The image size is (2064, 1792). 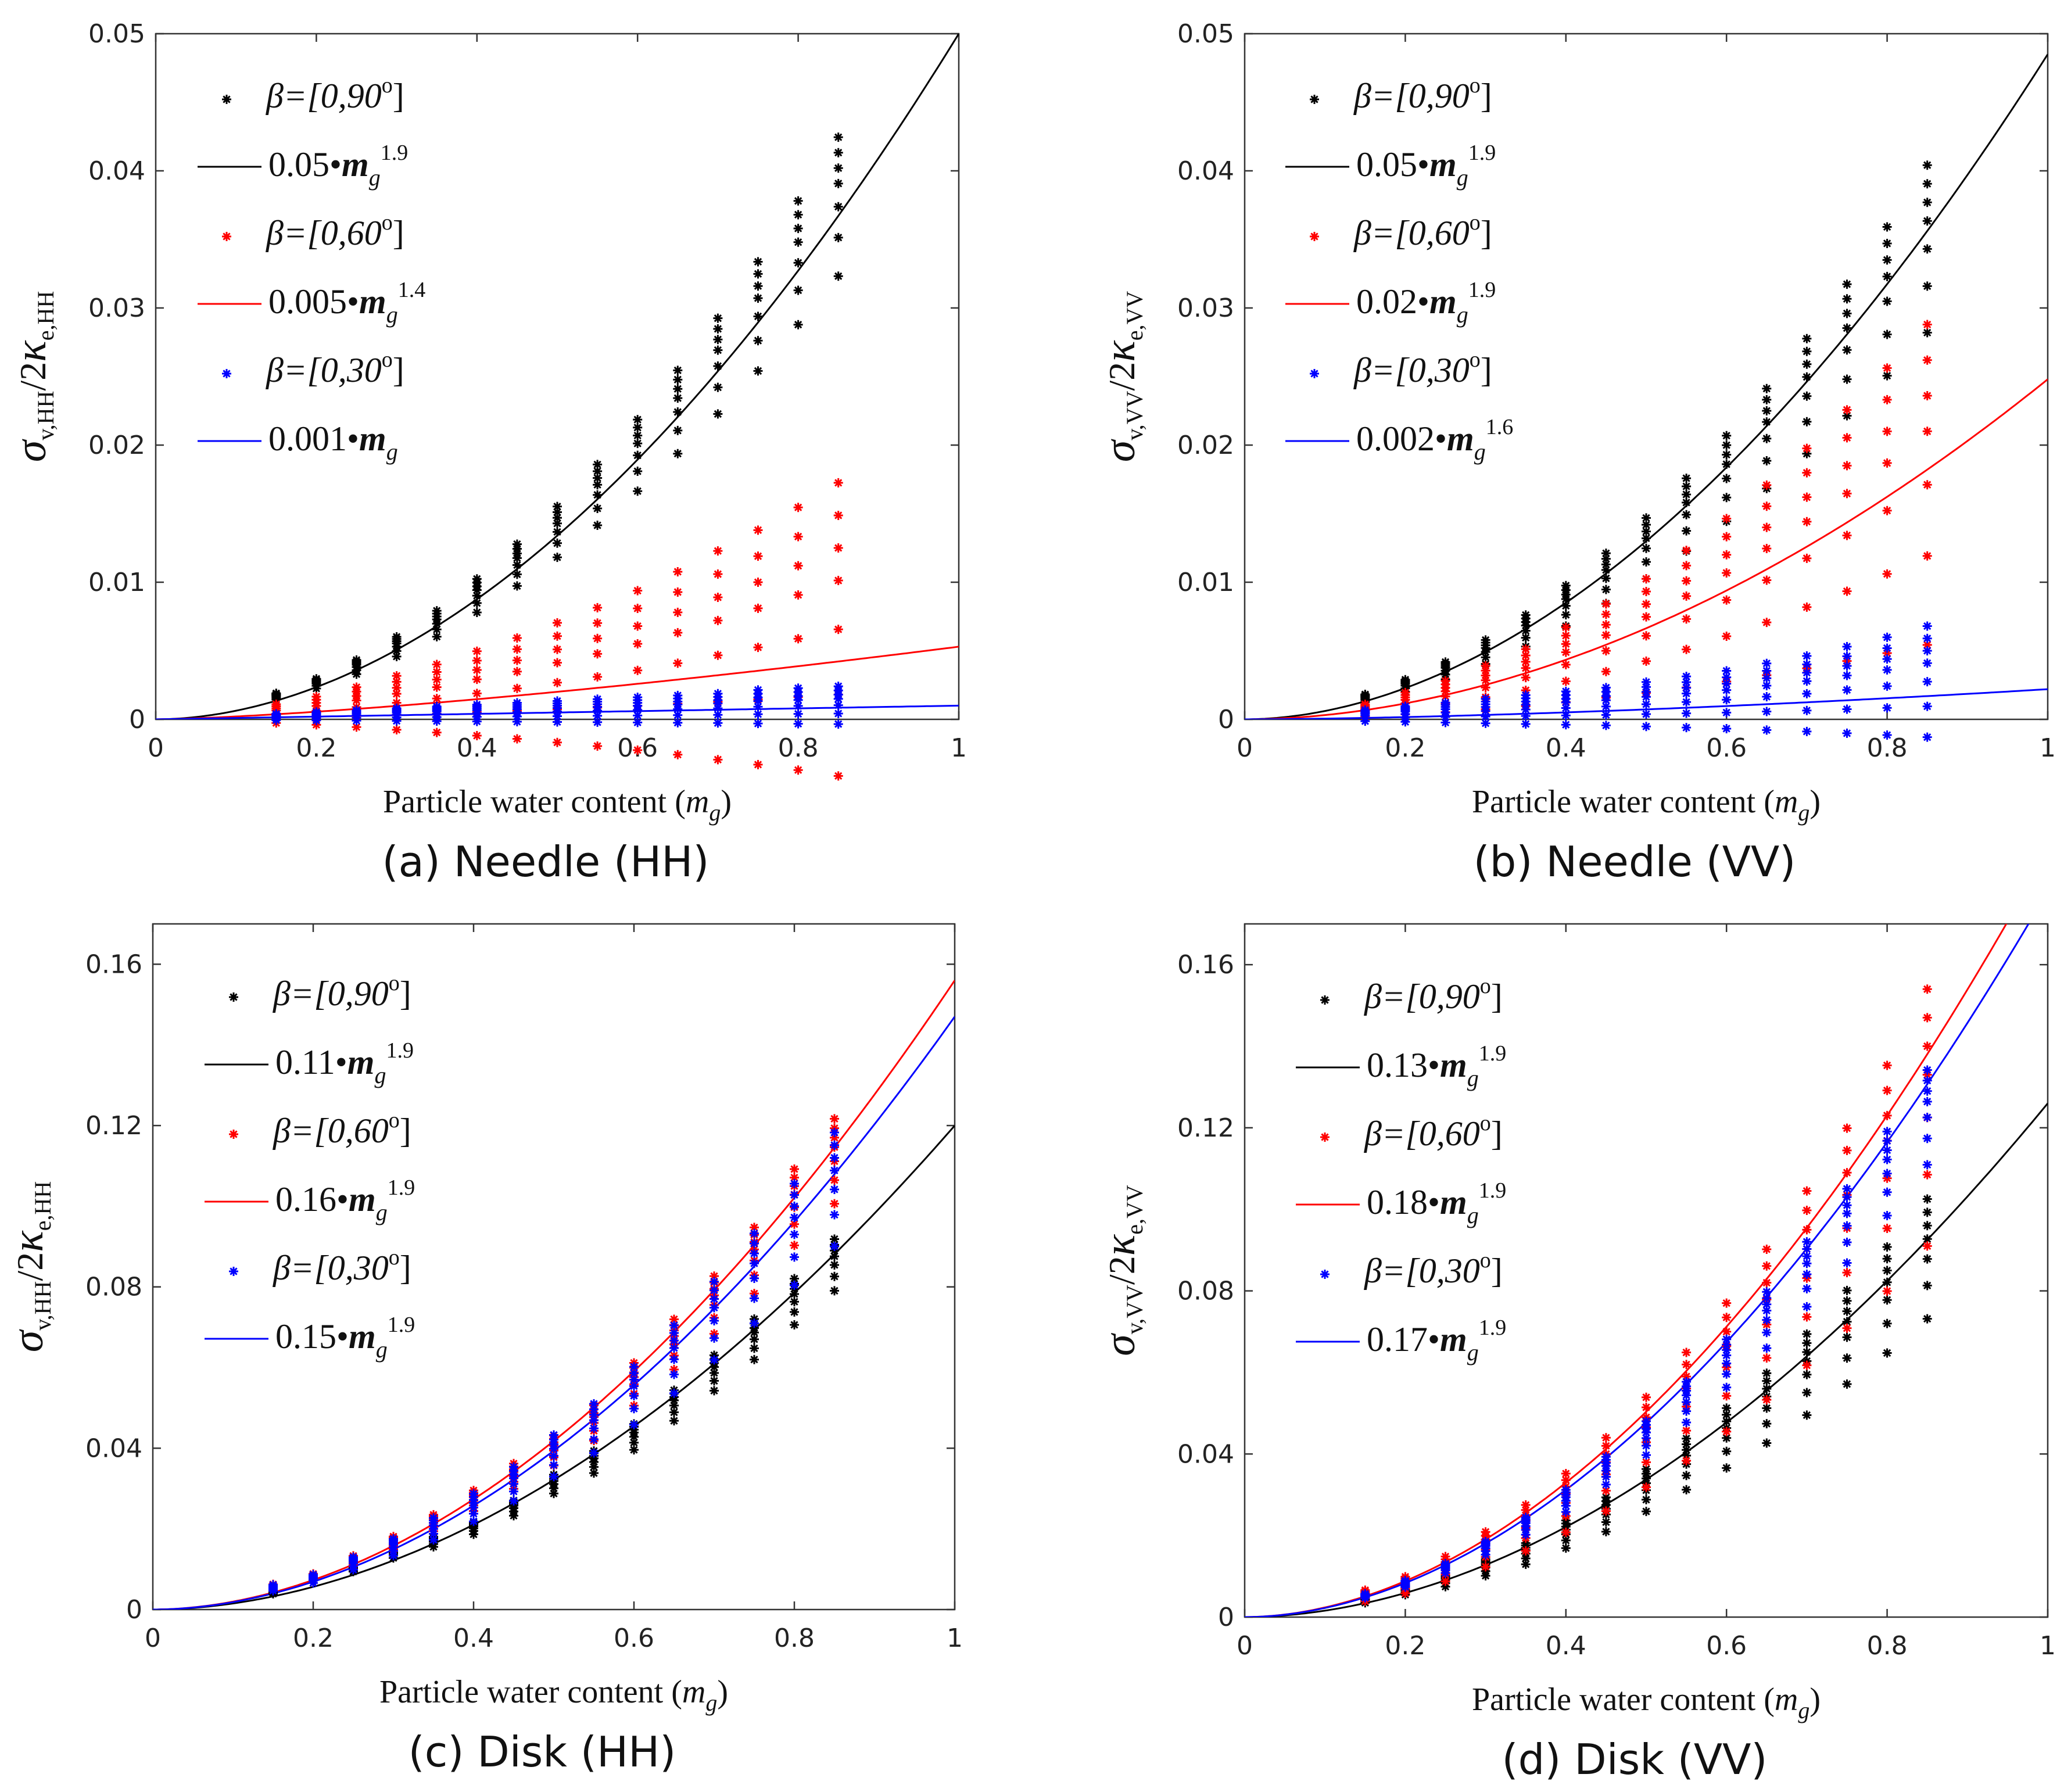 I want to click on legend-var-sub: g, so click(x=375, y=177).